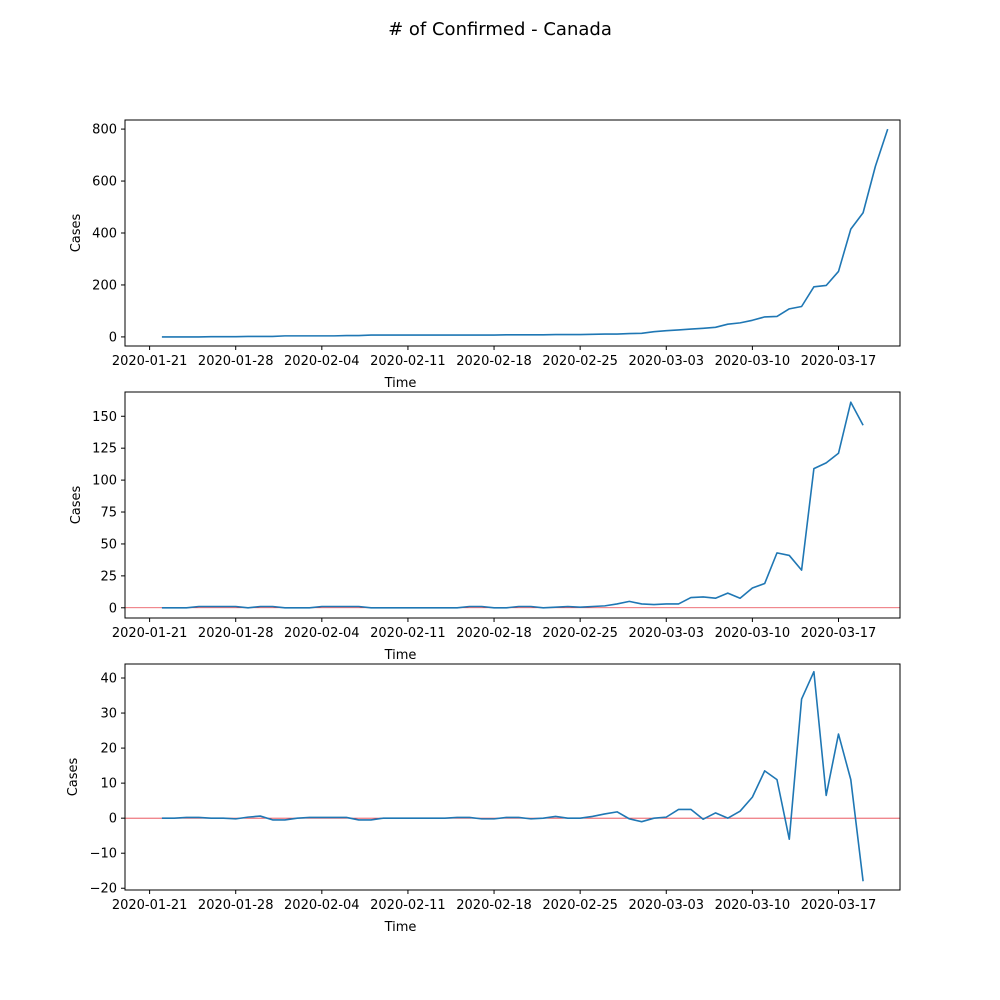  I want to click on y-tick-label: 40, so click(108, 679).